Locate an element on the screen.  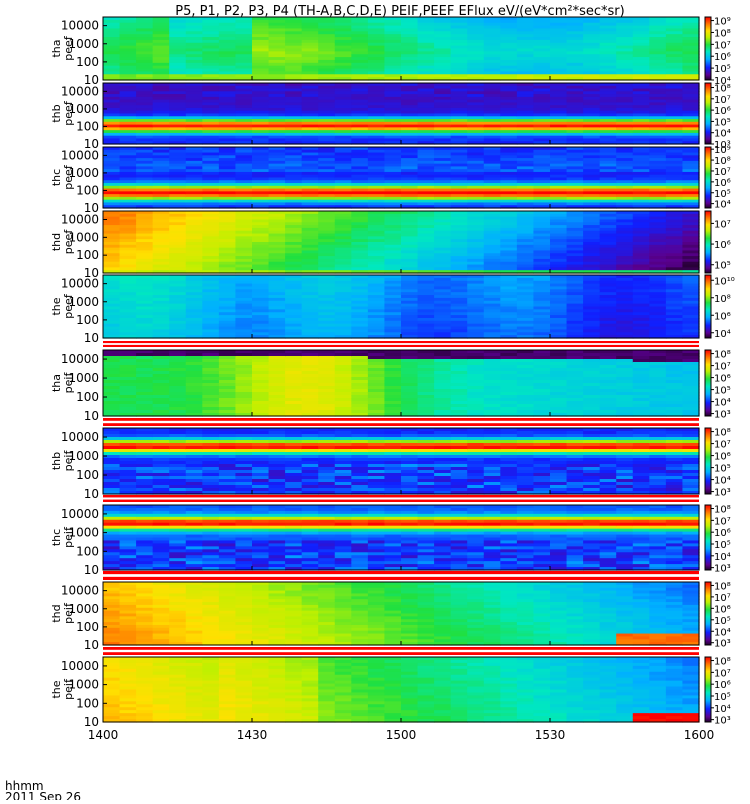
colorbar-tick-label: 10³ is located at coordinates (722, 415).